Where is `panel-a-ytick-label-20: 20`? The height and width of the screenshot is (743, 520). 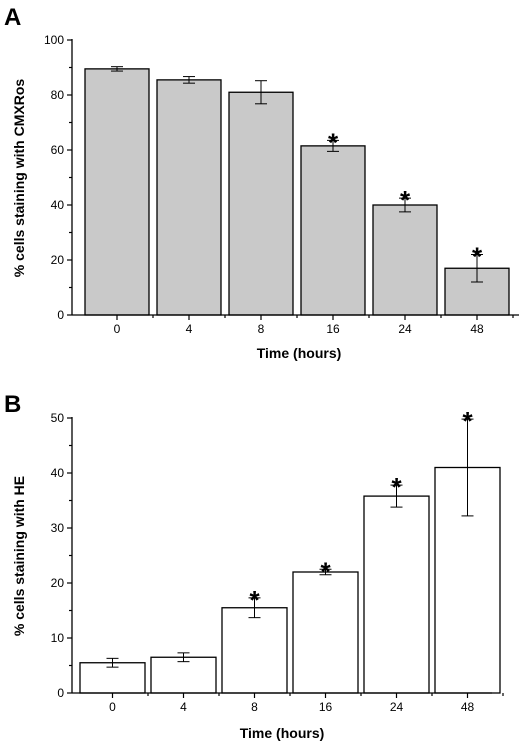 panel-a-ytick-label-20: 20 is located at coordinates (58, 260).